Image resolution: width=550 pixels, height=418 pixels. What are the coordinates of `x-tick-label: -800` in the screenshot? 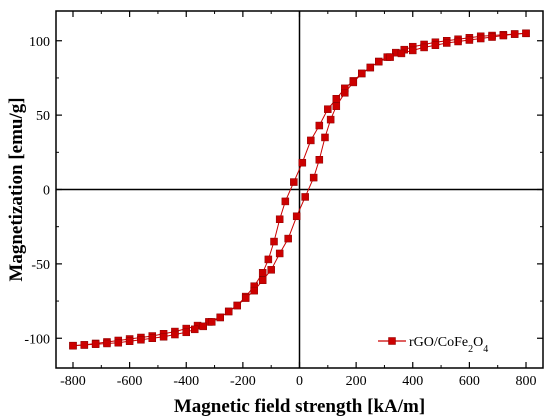 It's located at (73, 381).